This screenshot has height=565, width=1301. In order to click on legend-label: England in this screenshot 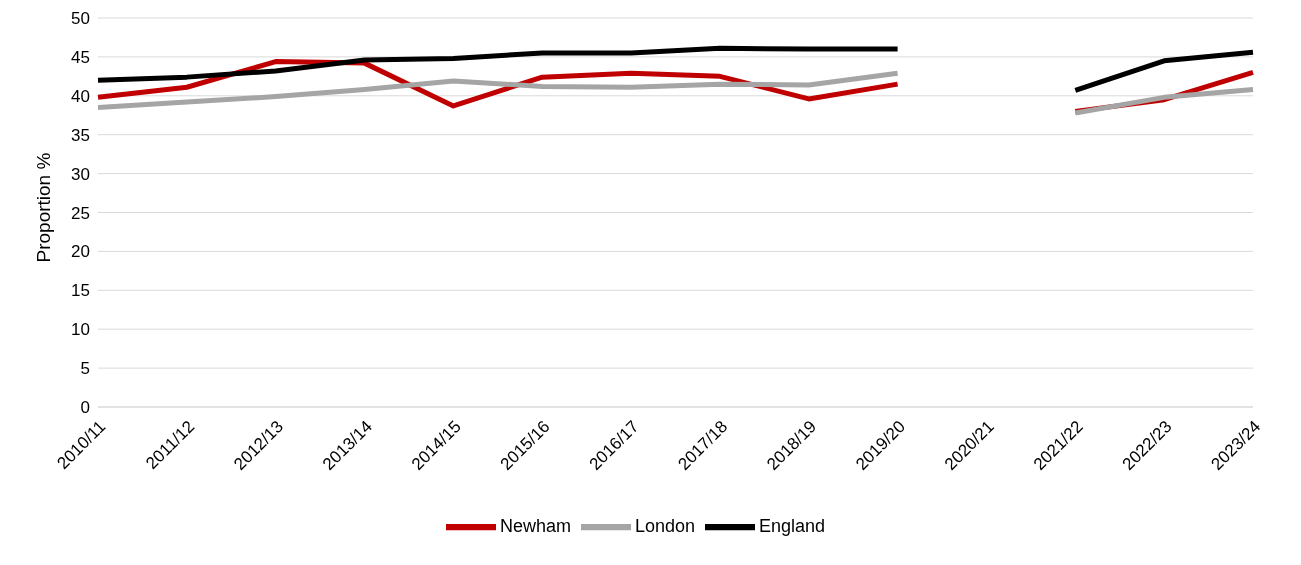, I will do `click(792, 525)`.